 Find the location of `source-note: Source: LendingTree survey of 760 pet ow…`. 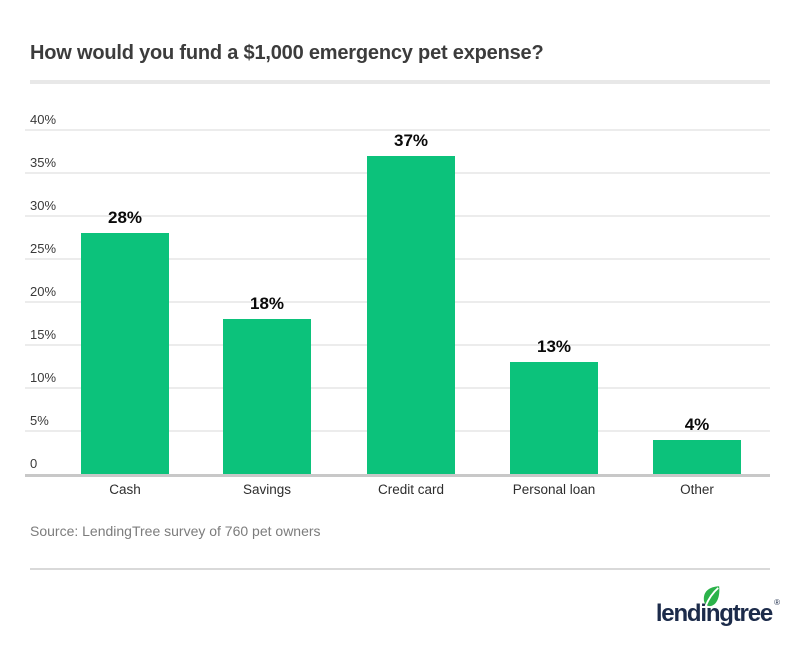

source-note: Source: LendingTree survey of 760 pet ow… is located at coordinates (175, 531).